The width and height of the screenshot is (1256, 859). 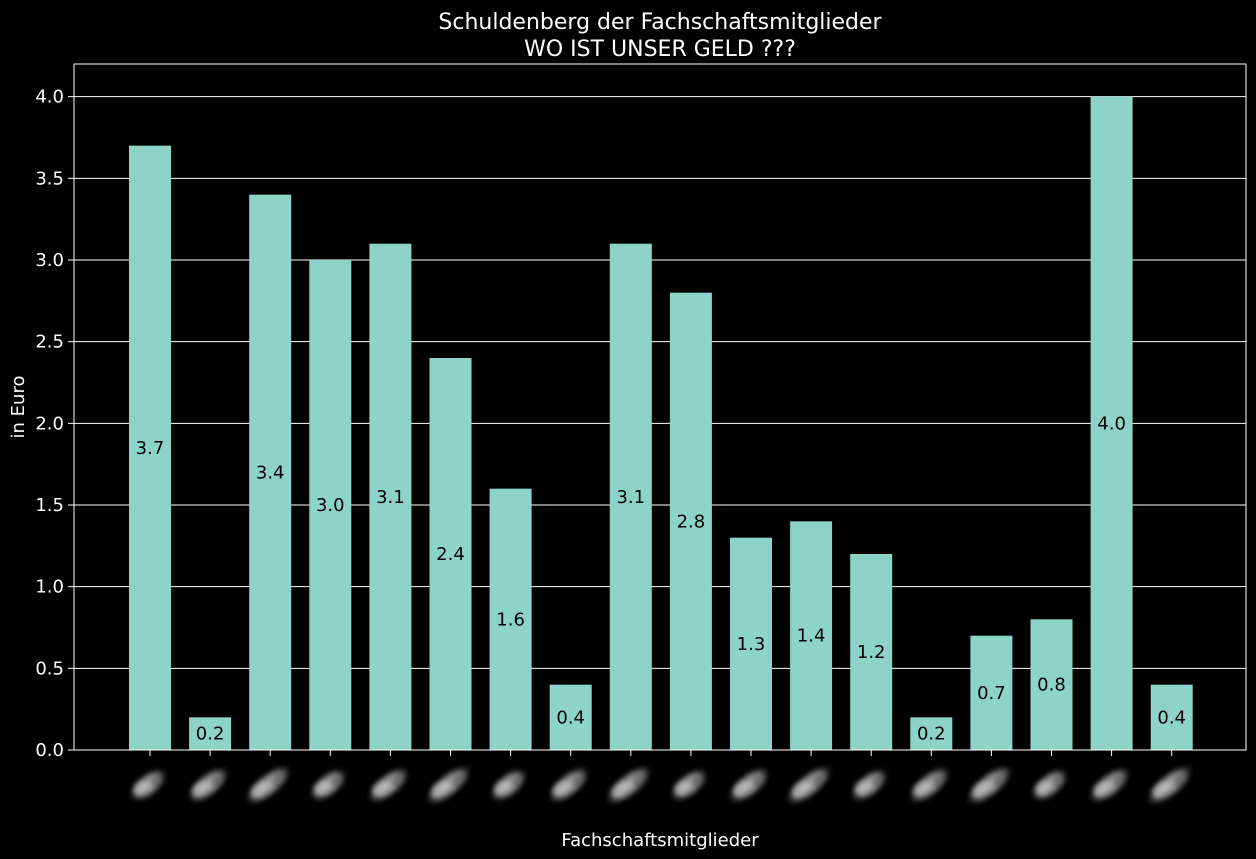 What do you see at coordinates (49, 668) in the screenshot?
I see `y-tick-label: 0.5` at bounding box center [49, 668].